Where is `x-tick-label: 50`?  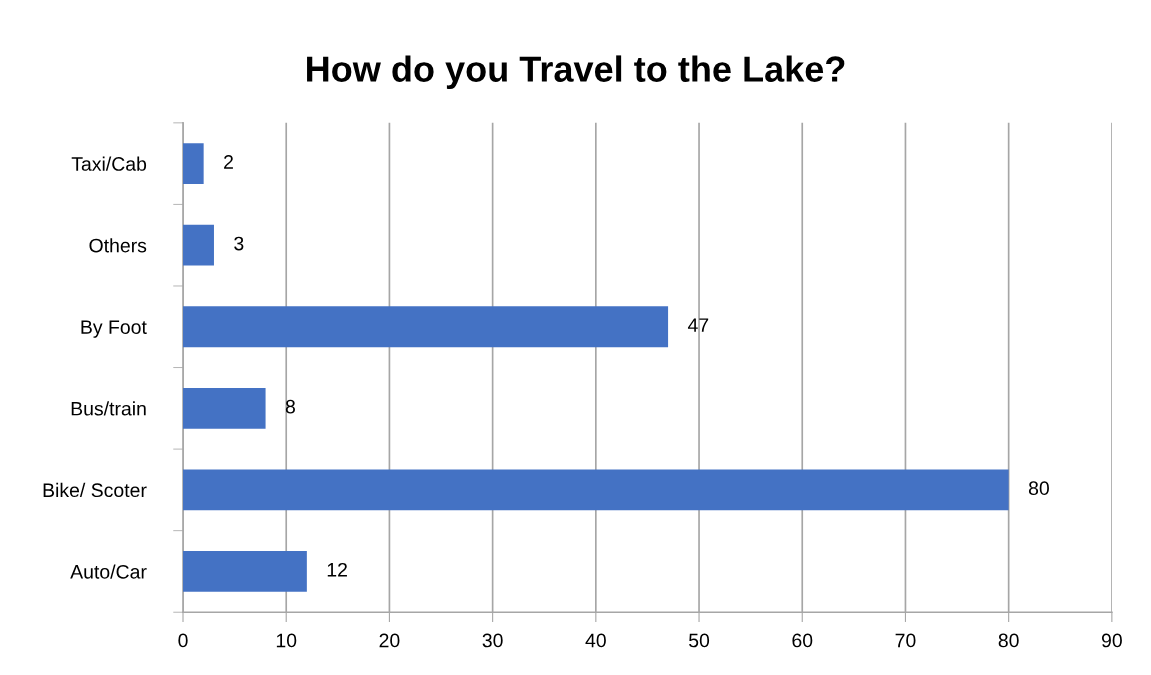
x-tick-label: 50 is located at coordinates (699, 640).